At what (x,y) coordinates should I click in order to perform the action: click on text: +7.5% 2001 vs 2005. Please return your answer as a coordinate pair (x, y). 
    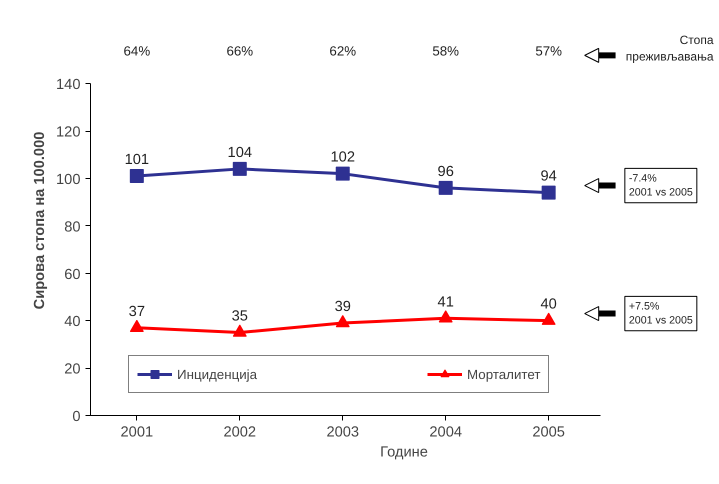
    Looking at the image, I should click on (660, 313).